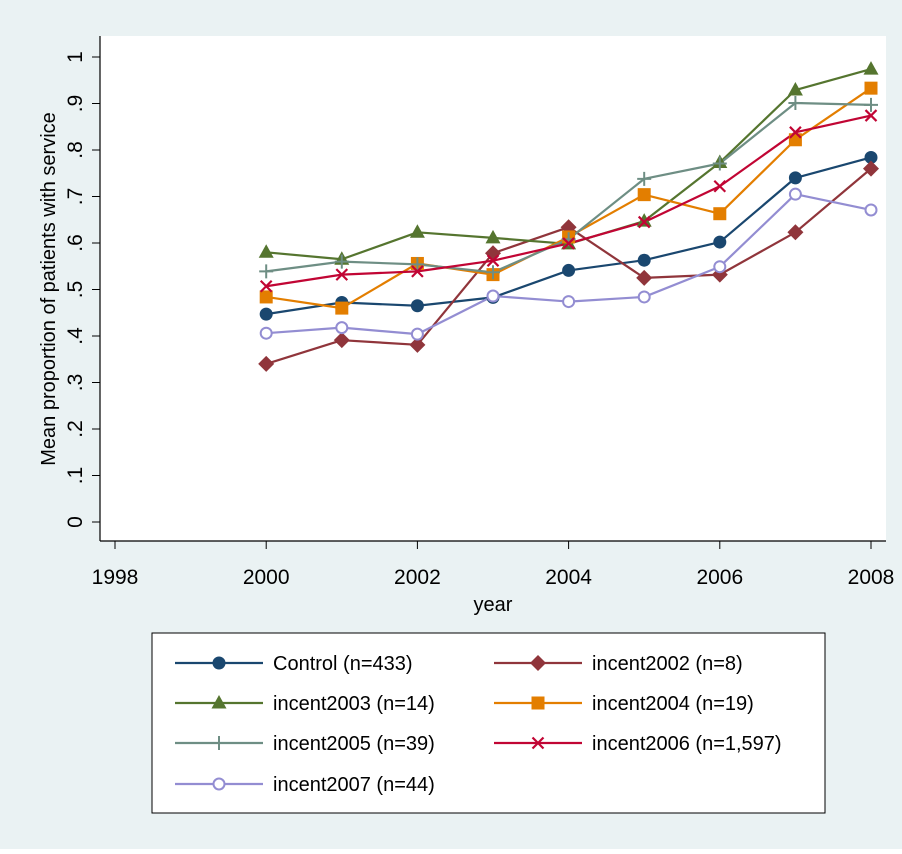  What do you see at coordinates (266, 577) in the screenshot?
I see `x-tick-label: 2000` at bounding box center [266, 577].